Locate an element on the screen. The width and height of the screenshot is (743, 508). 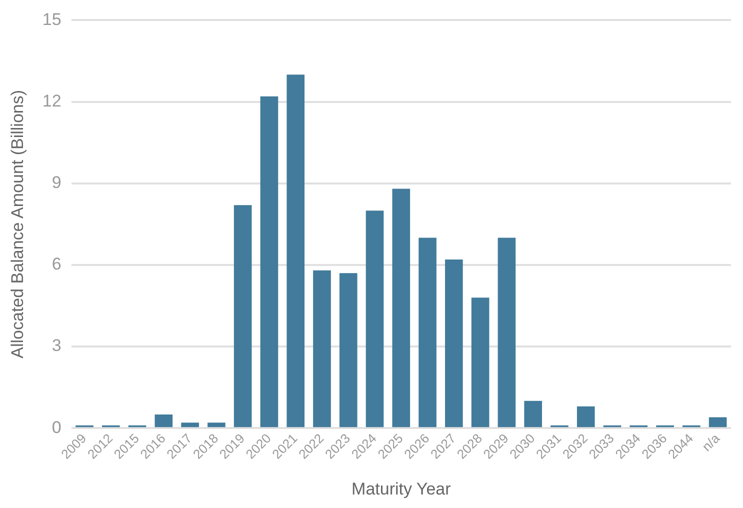
y-tick-label: 15 is located at coordinates (52, 19).